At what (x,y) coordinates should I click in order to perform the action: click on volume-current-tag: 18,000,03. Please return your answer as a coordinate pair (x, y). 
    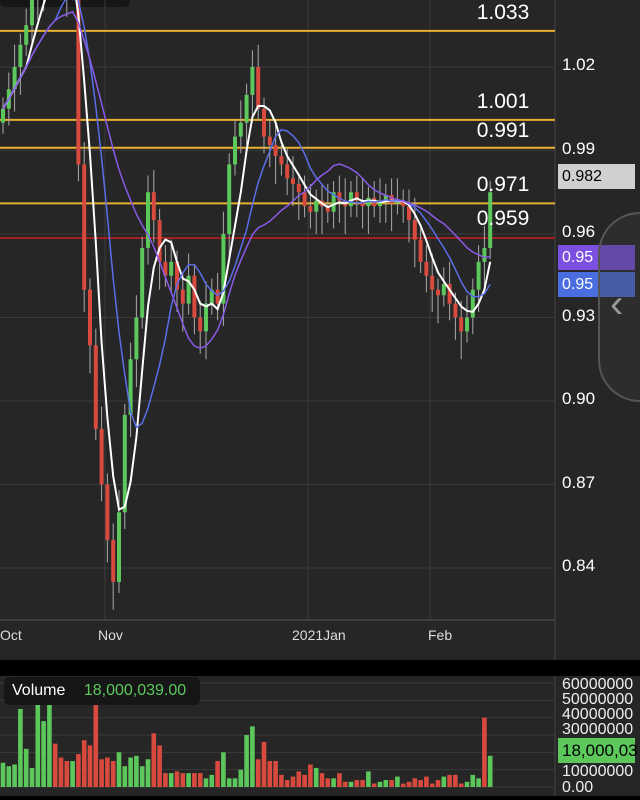
    Looking at the image, I should click on (598, 750).